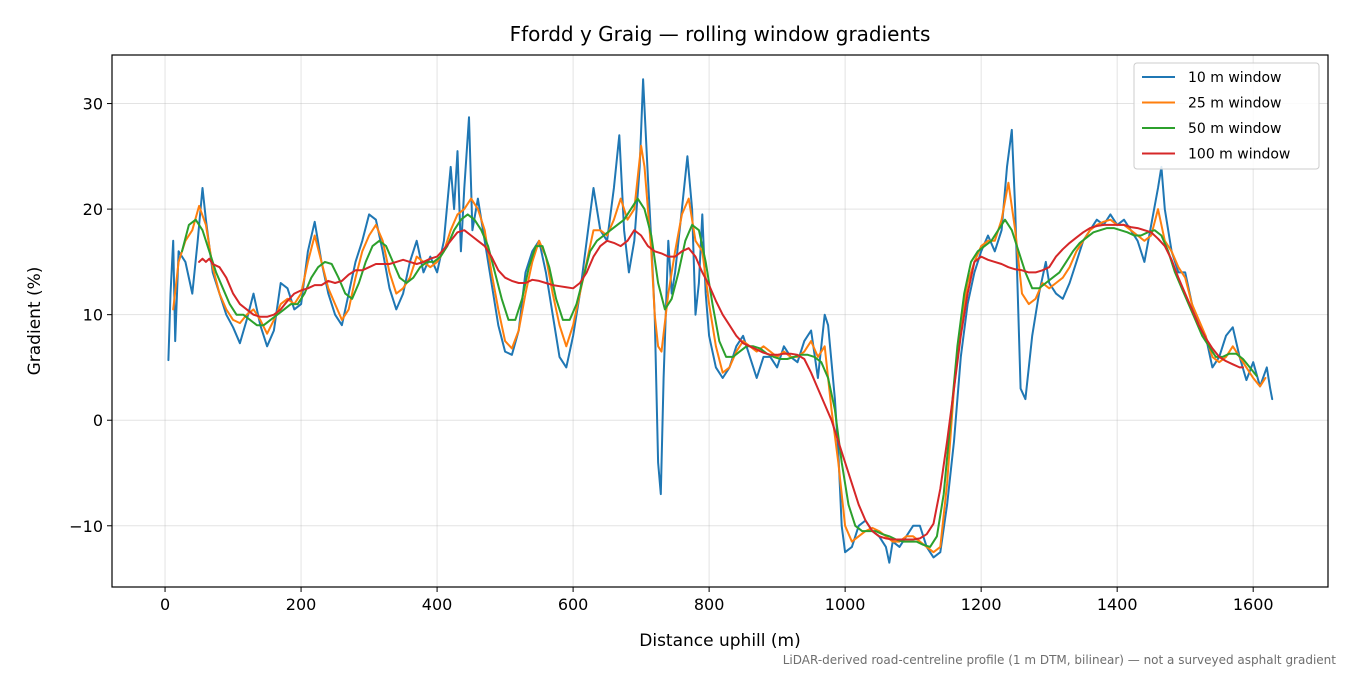  Describe the element at coordinates (845, 604) in the screenshot. I see `x-tick-label: 1000` at that location.